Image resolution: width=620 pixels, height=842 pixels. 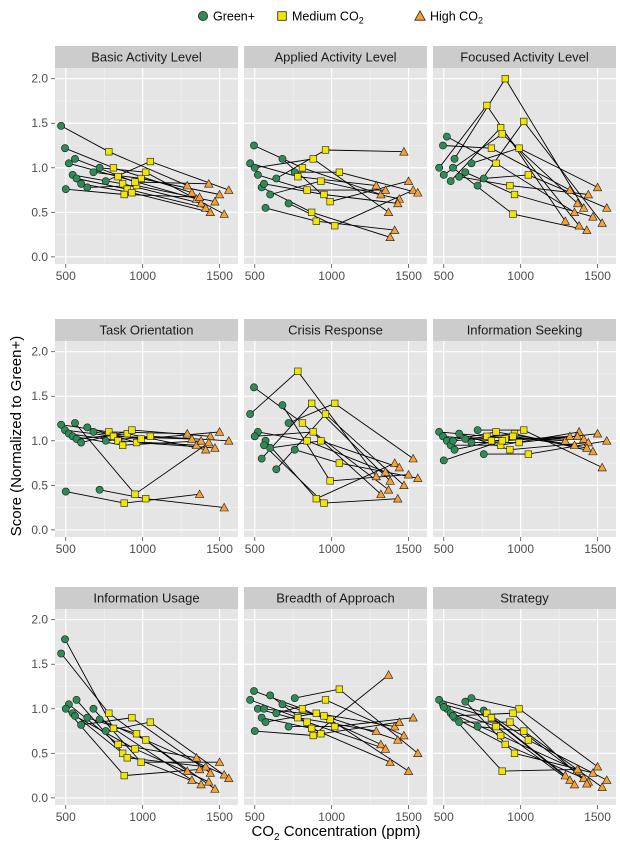 I want to click on legend-key-square, so click(x=282, y=16).